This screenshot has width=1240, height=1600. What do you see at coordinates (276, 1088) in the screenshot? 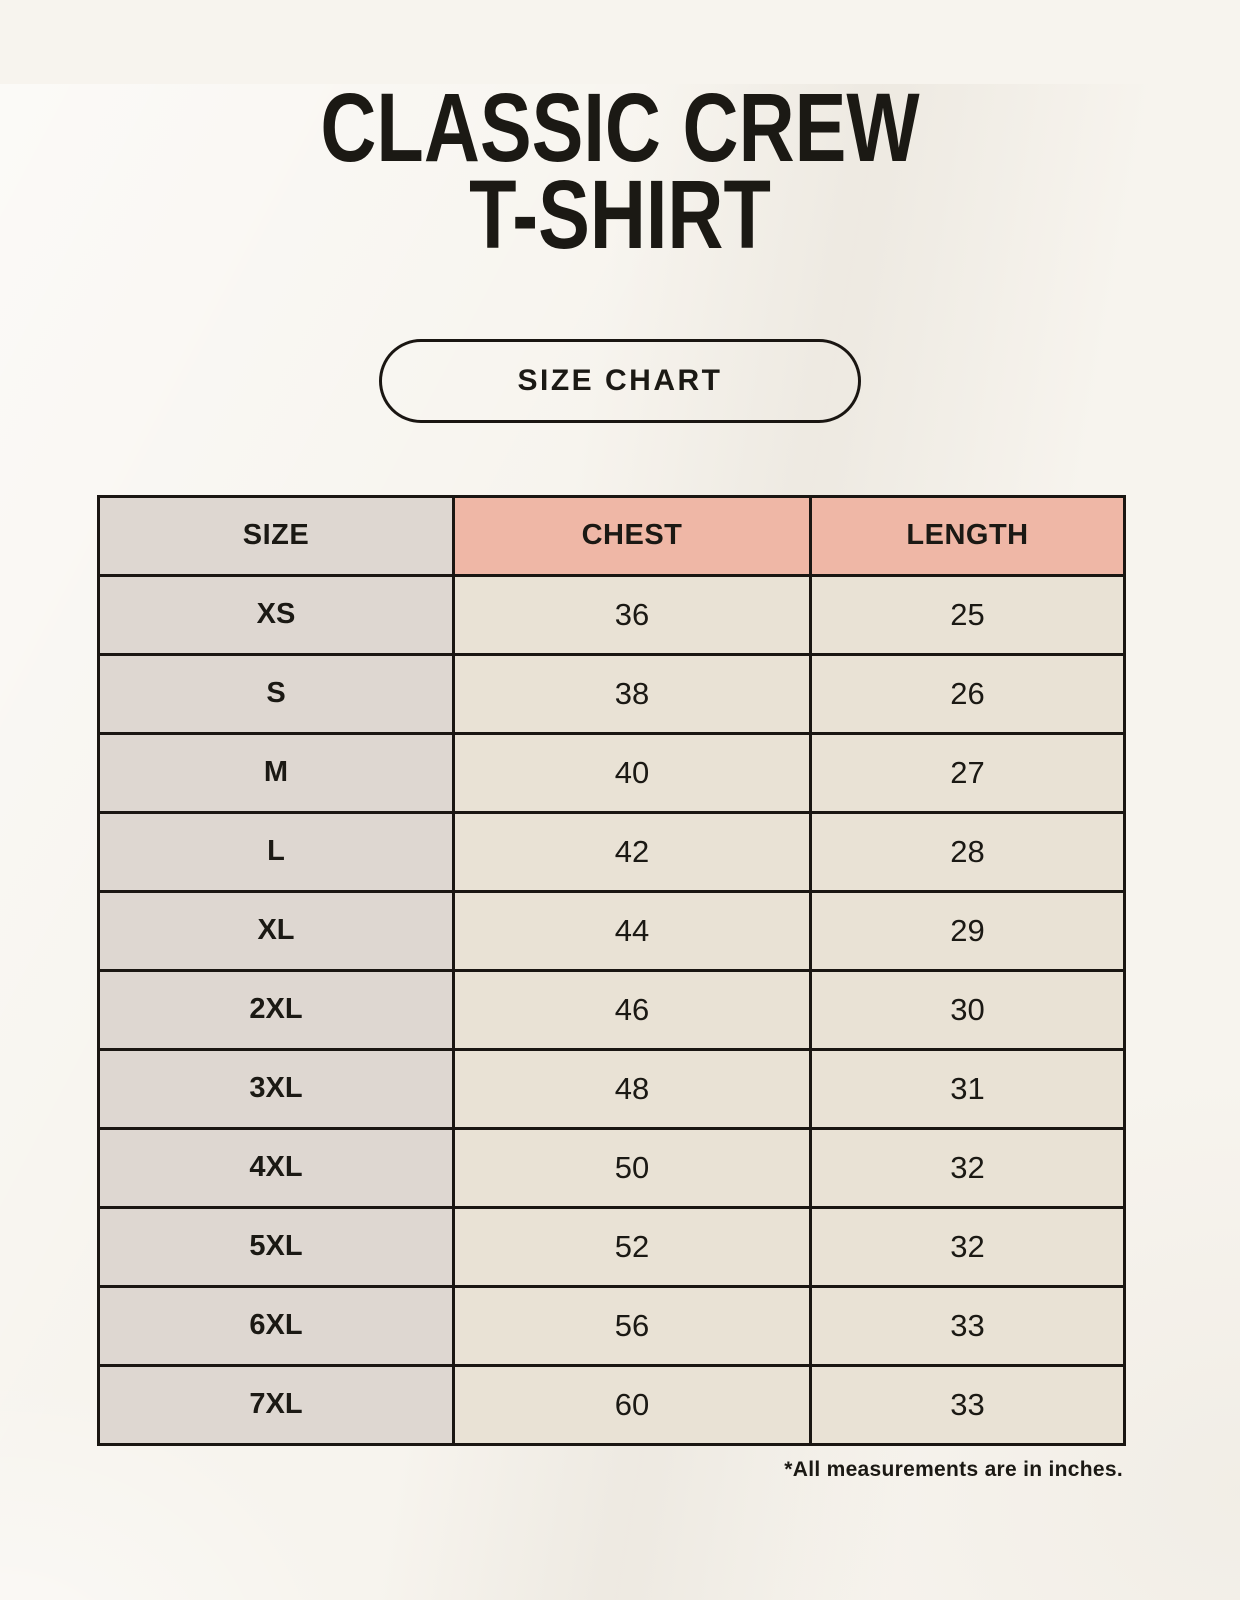
I see `size-cell: 3XL` at bounding box center [276, 1088].